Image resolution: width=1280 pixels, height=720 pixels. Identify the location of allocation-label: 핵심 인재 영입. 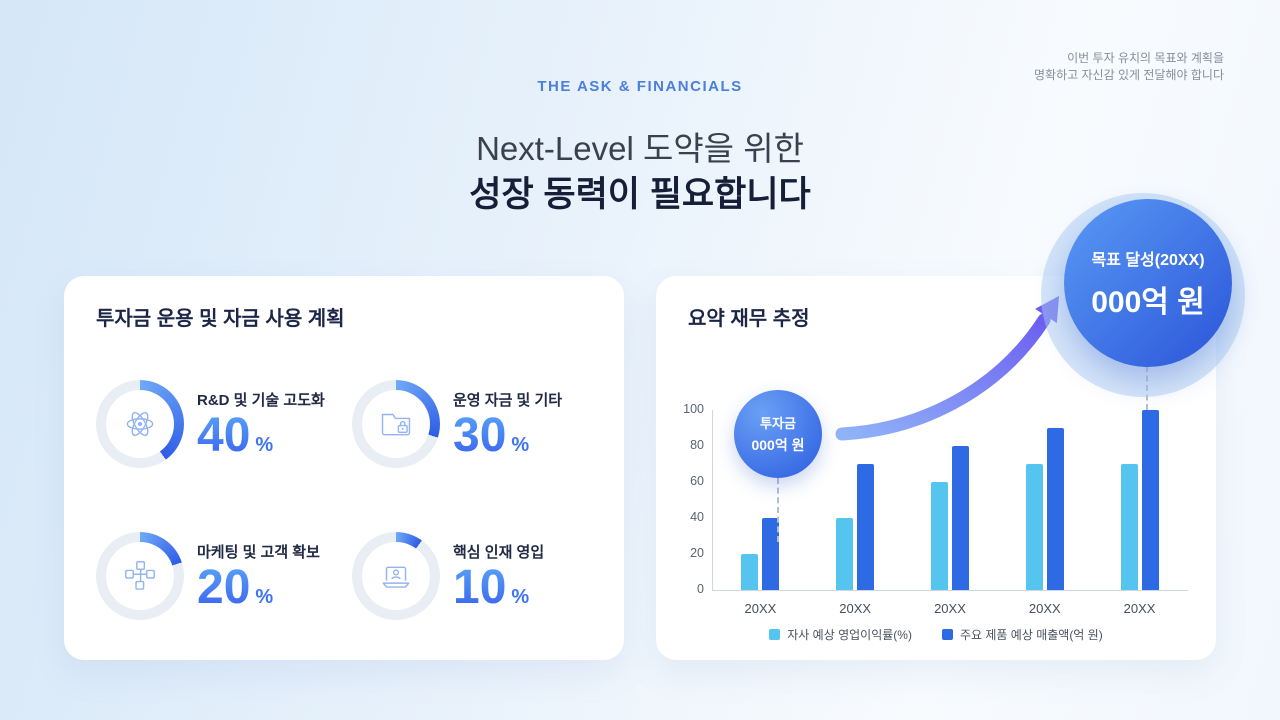
(499, 553).